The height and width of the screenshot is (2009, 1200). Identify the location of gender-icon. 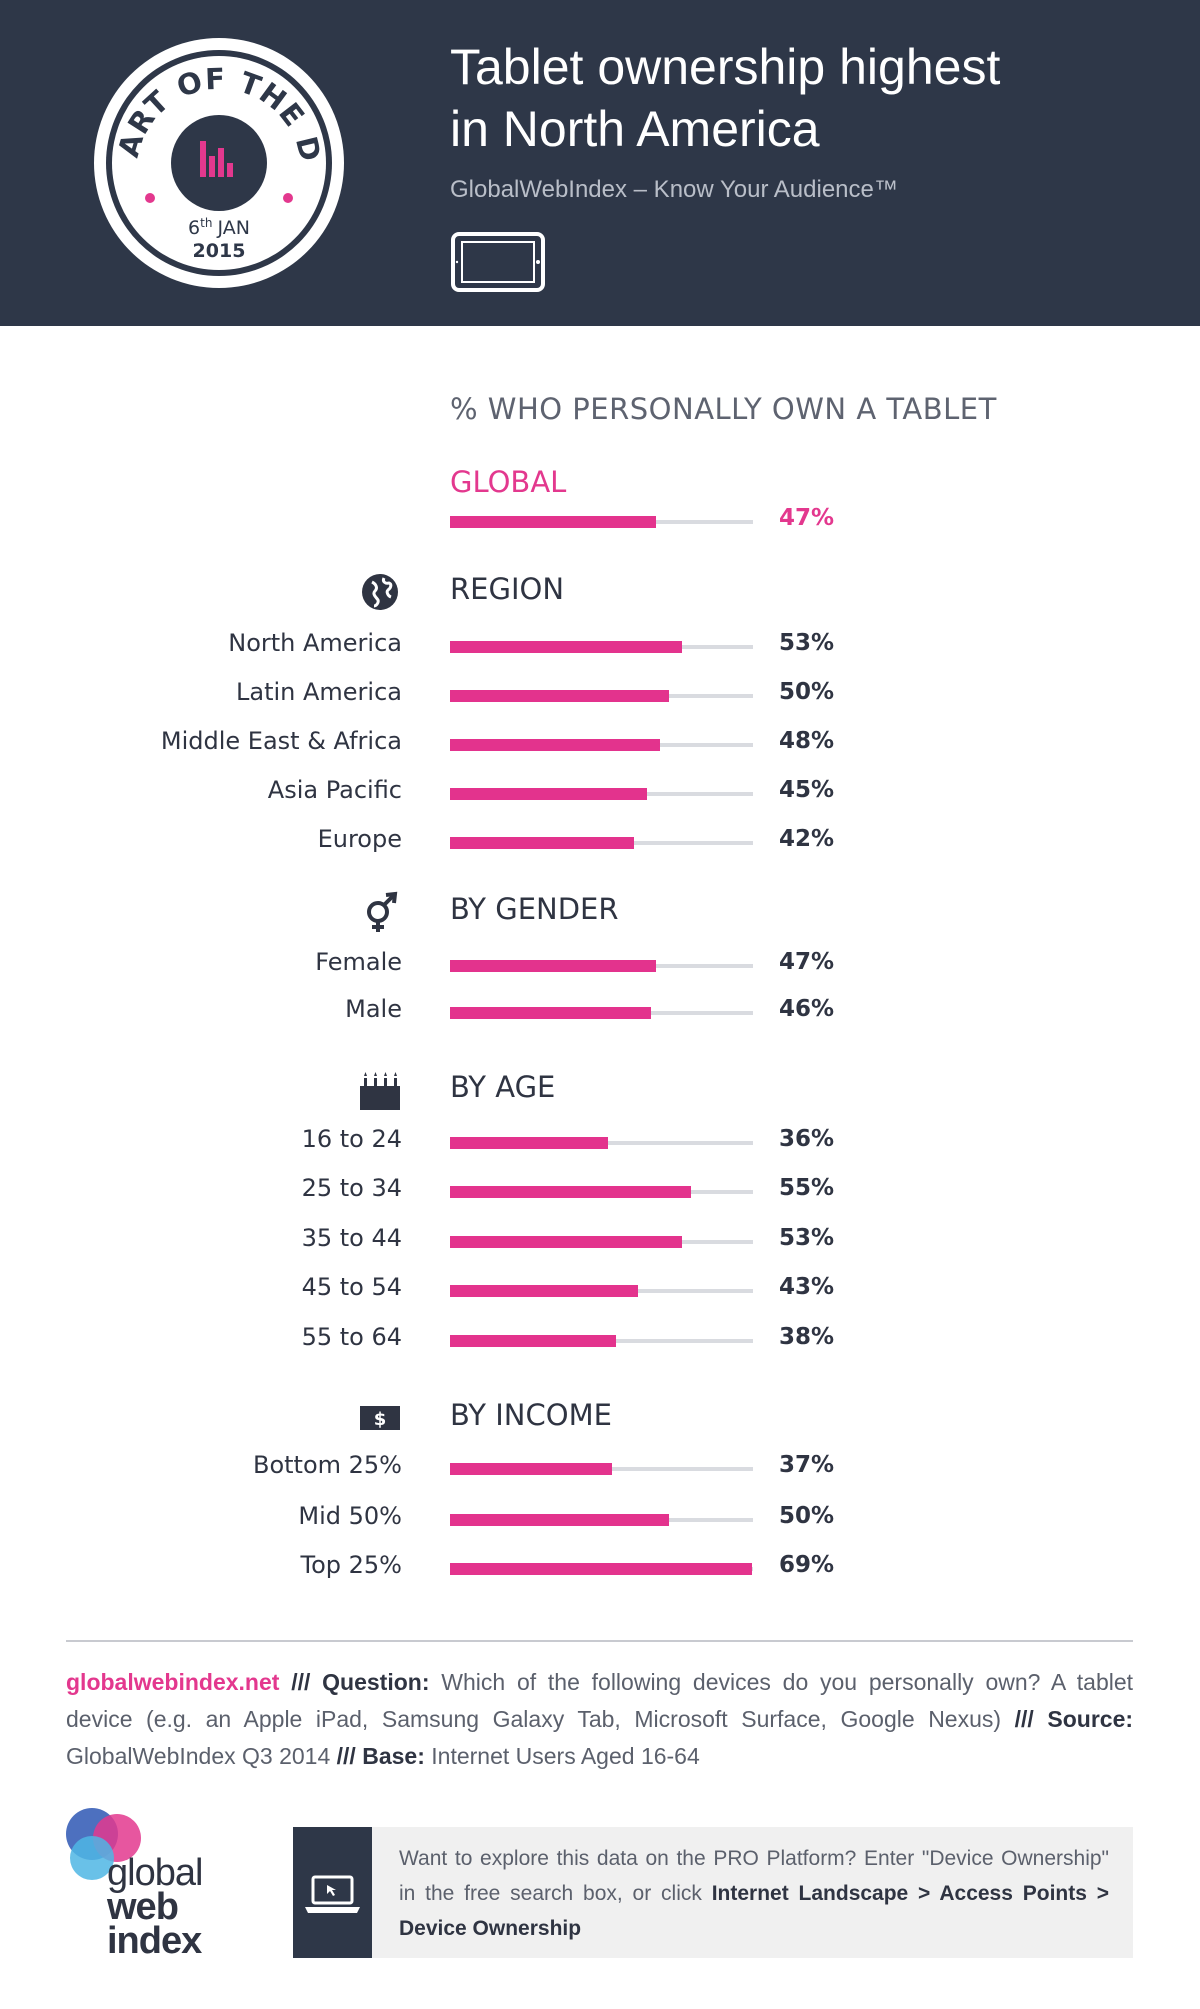
(380, 912).